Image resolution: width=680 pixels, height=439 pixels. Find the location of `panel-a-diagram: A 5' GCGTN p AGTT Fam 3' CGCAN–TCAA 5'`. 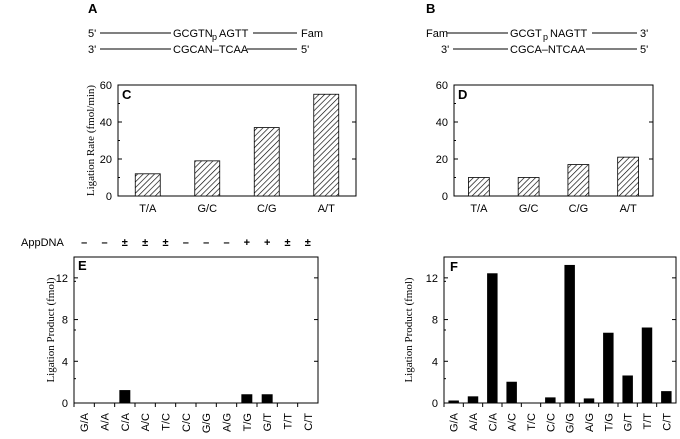

panel-a-diagram: A 5' GCGTN p AGTT Fam 3' CGCAN–TCAA 5' is located at coordinates (205, 28).